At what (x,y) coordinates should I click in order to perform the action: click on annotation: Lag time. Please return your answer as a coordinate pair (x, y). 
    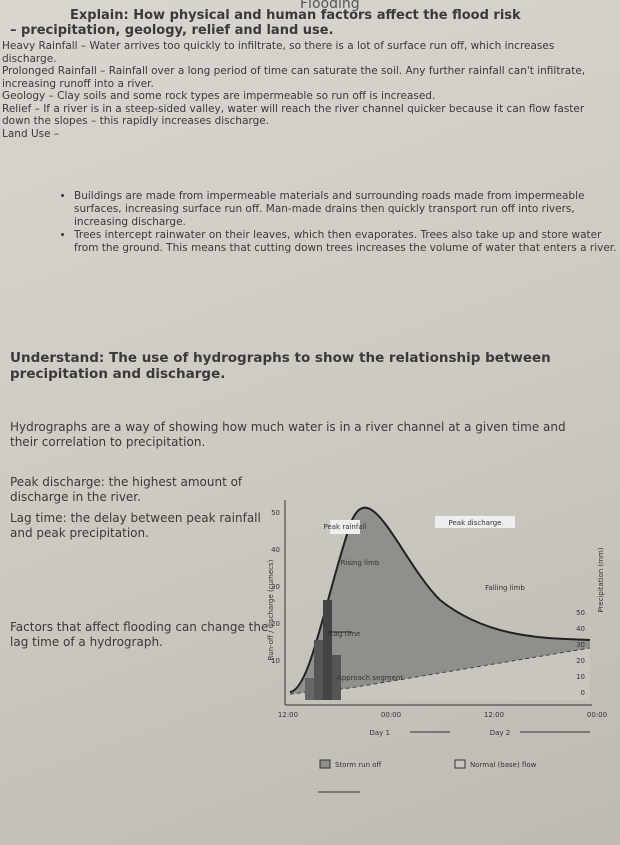
    Looking at the image, I should click on (345, 634).